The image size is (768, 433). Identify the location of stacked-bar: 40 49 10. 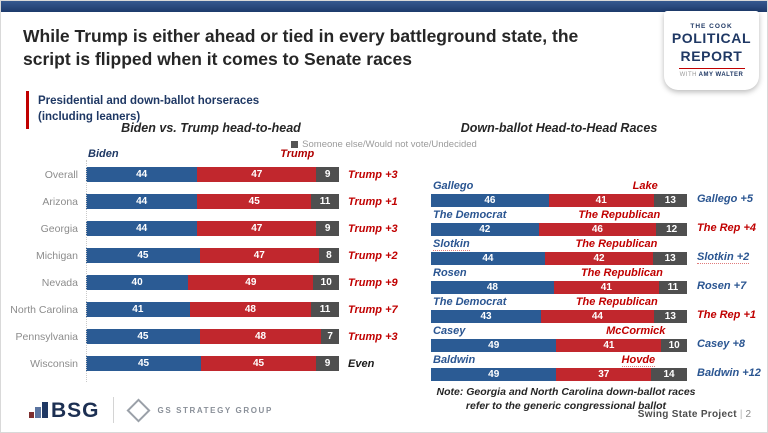
(212, 282).